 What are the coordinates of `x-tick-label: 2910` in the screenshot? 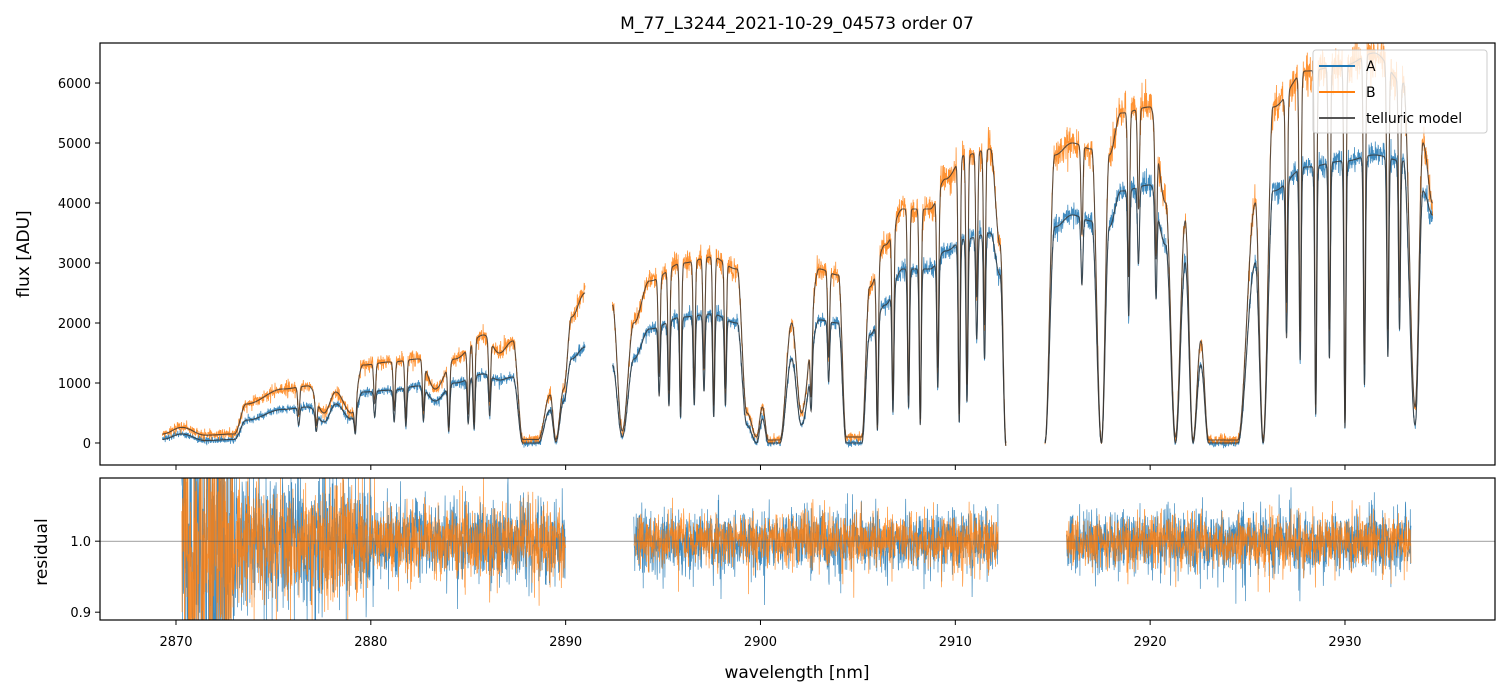 It's located at (955, 642).